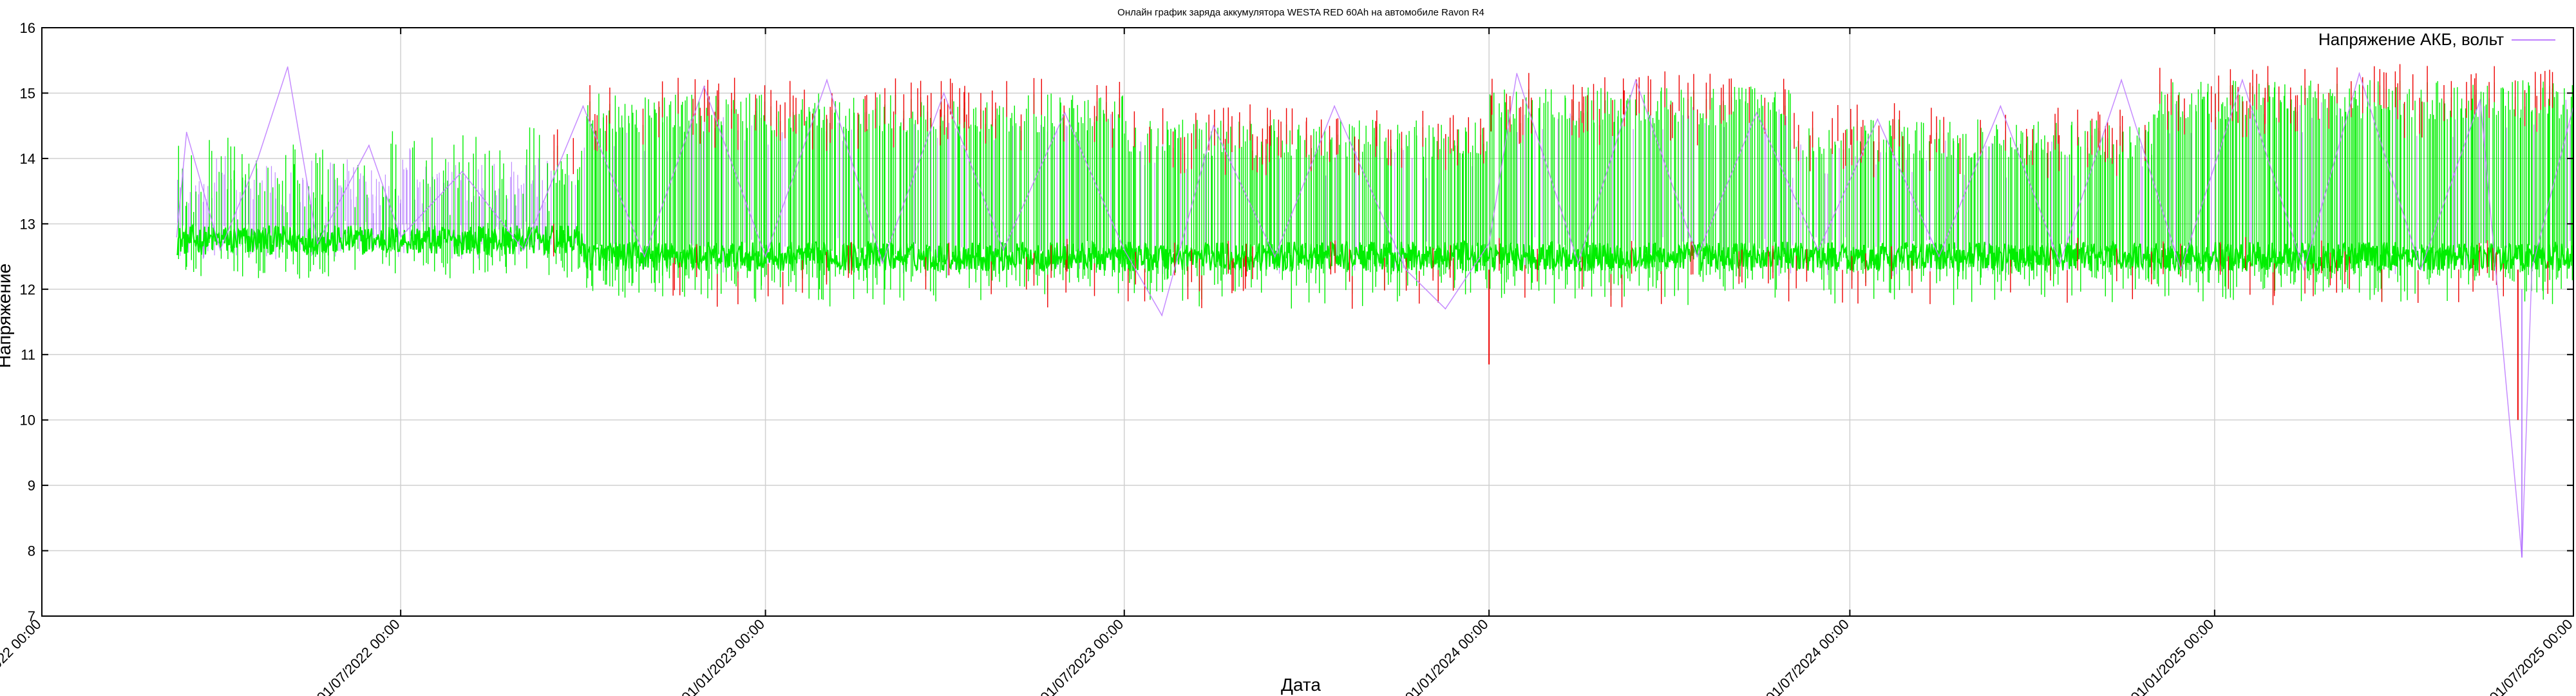  I want to click on y-tick-label: 13, so click(28, 224).